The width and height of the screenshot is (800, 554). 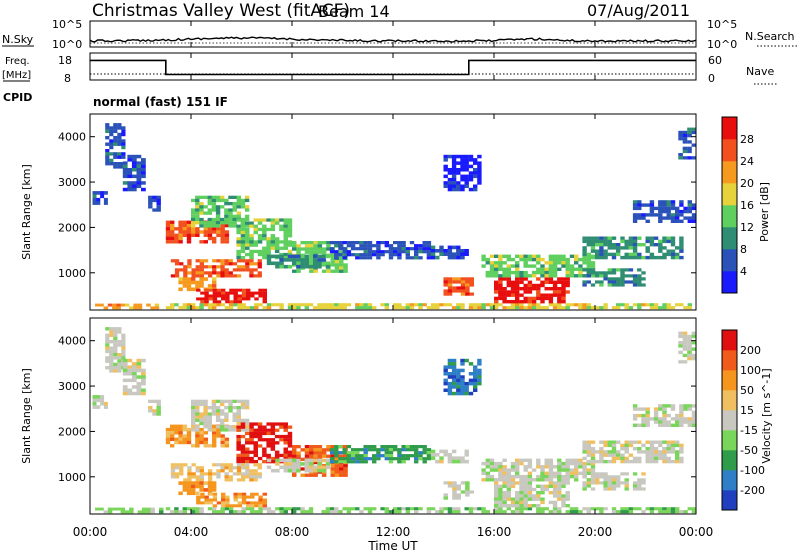 What do you see at coordinates (749, 430) in the screenshot?
I see `colorbar-tick-label: -15` at bounding box center [749, 430].